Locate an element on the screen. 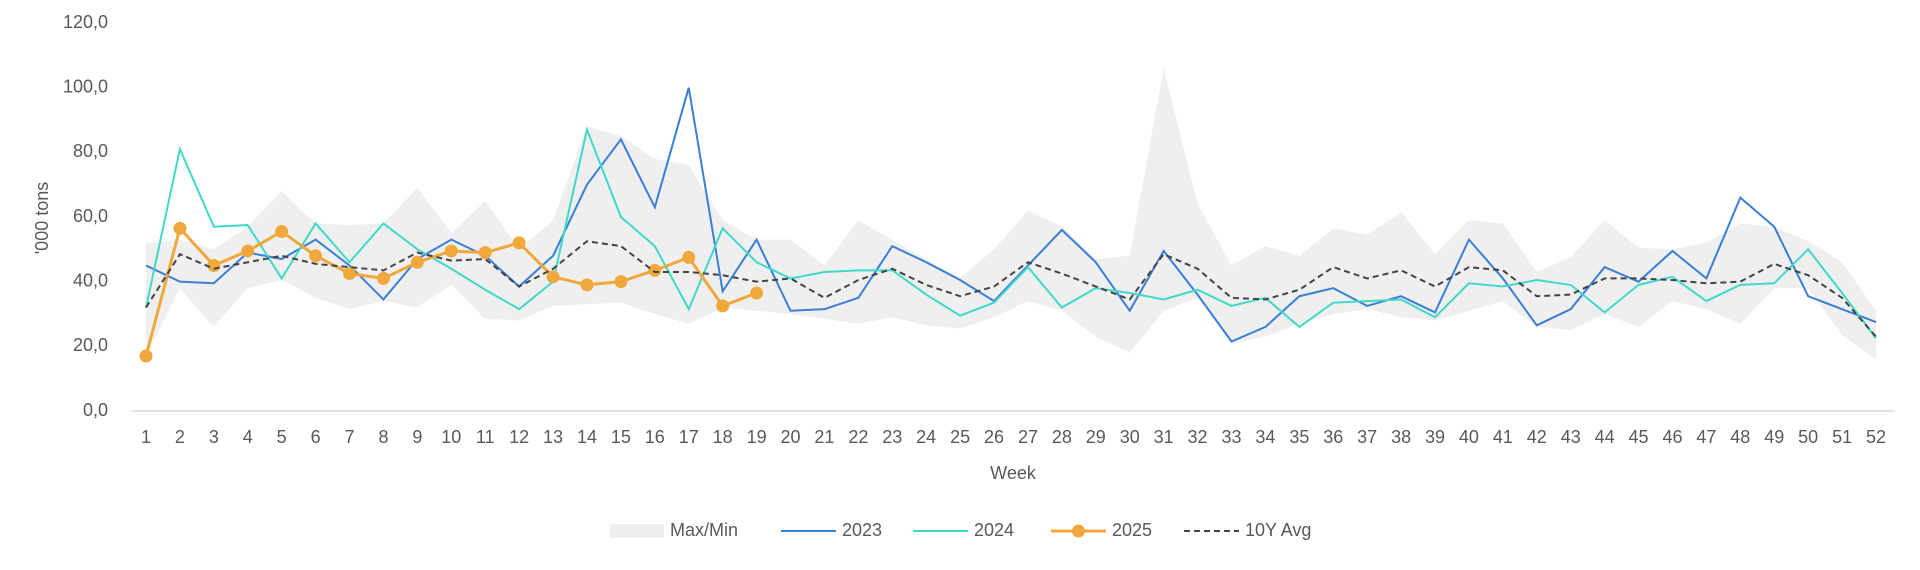 This screenshot has height=570, width=1920. x-tick-label: 39 is located at coordinates (1435, 437).